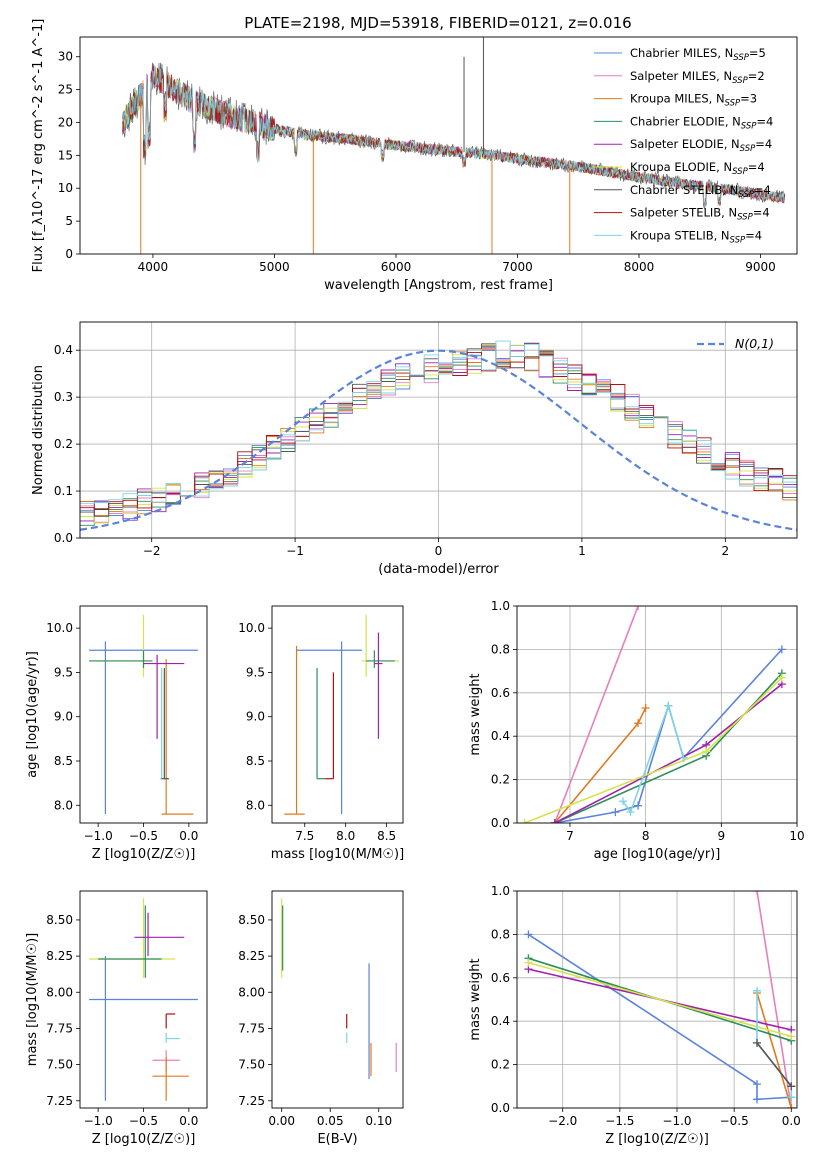 This screenshot has width=819, height=1170. Describe the element at coordinates (697, 77) in the screenshot. I see `legend-label: Salpeter MILES, NSSP=2` at that location.